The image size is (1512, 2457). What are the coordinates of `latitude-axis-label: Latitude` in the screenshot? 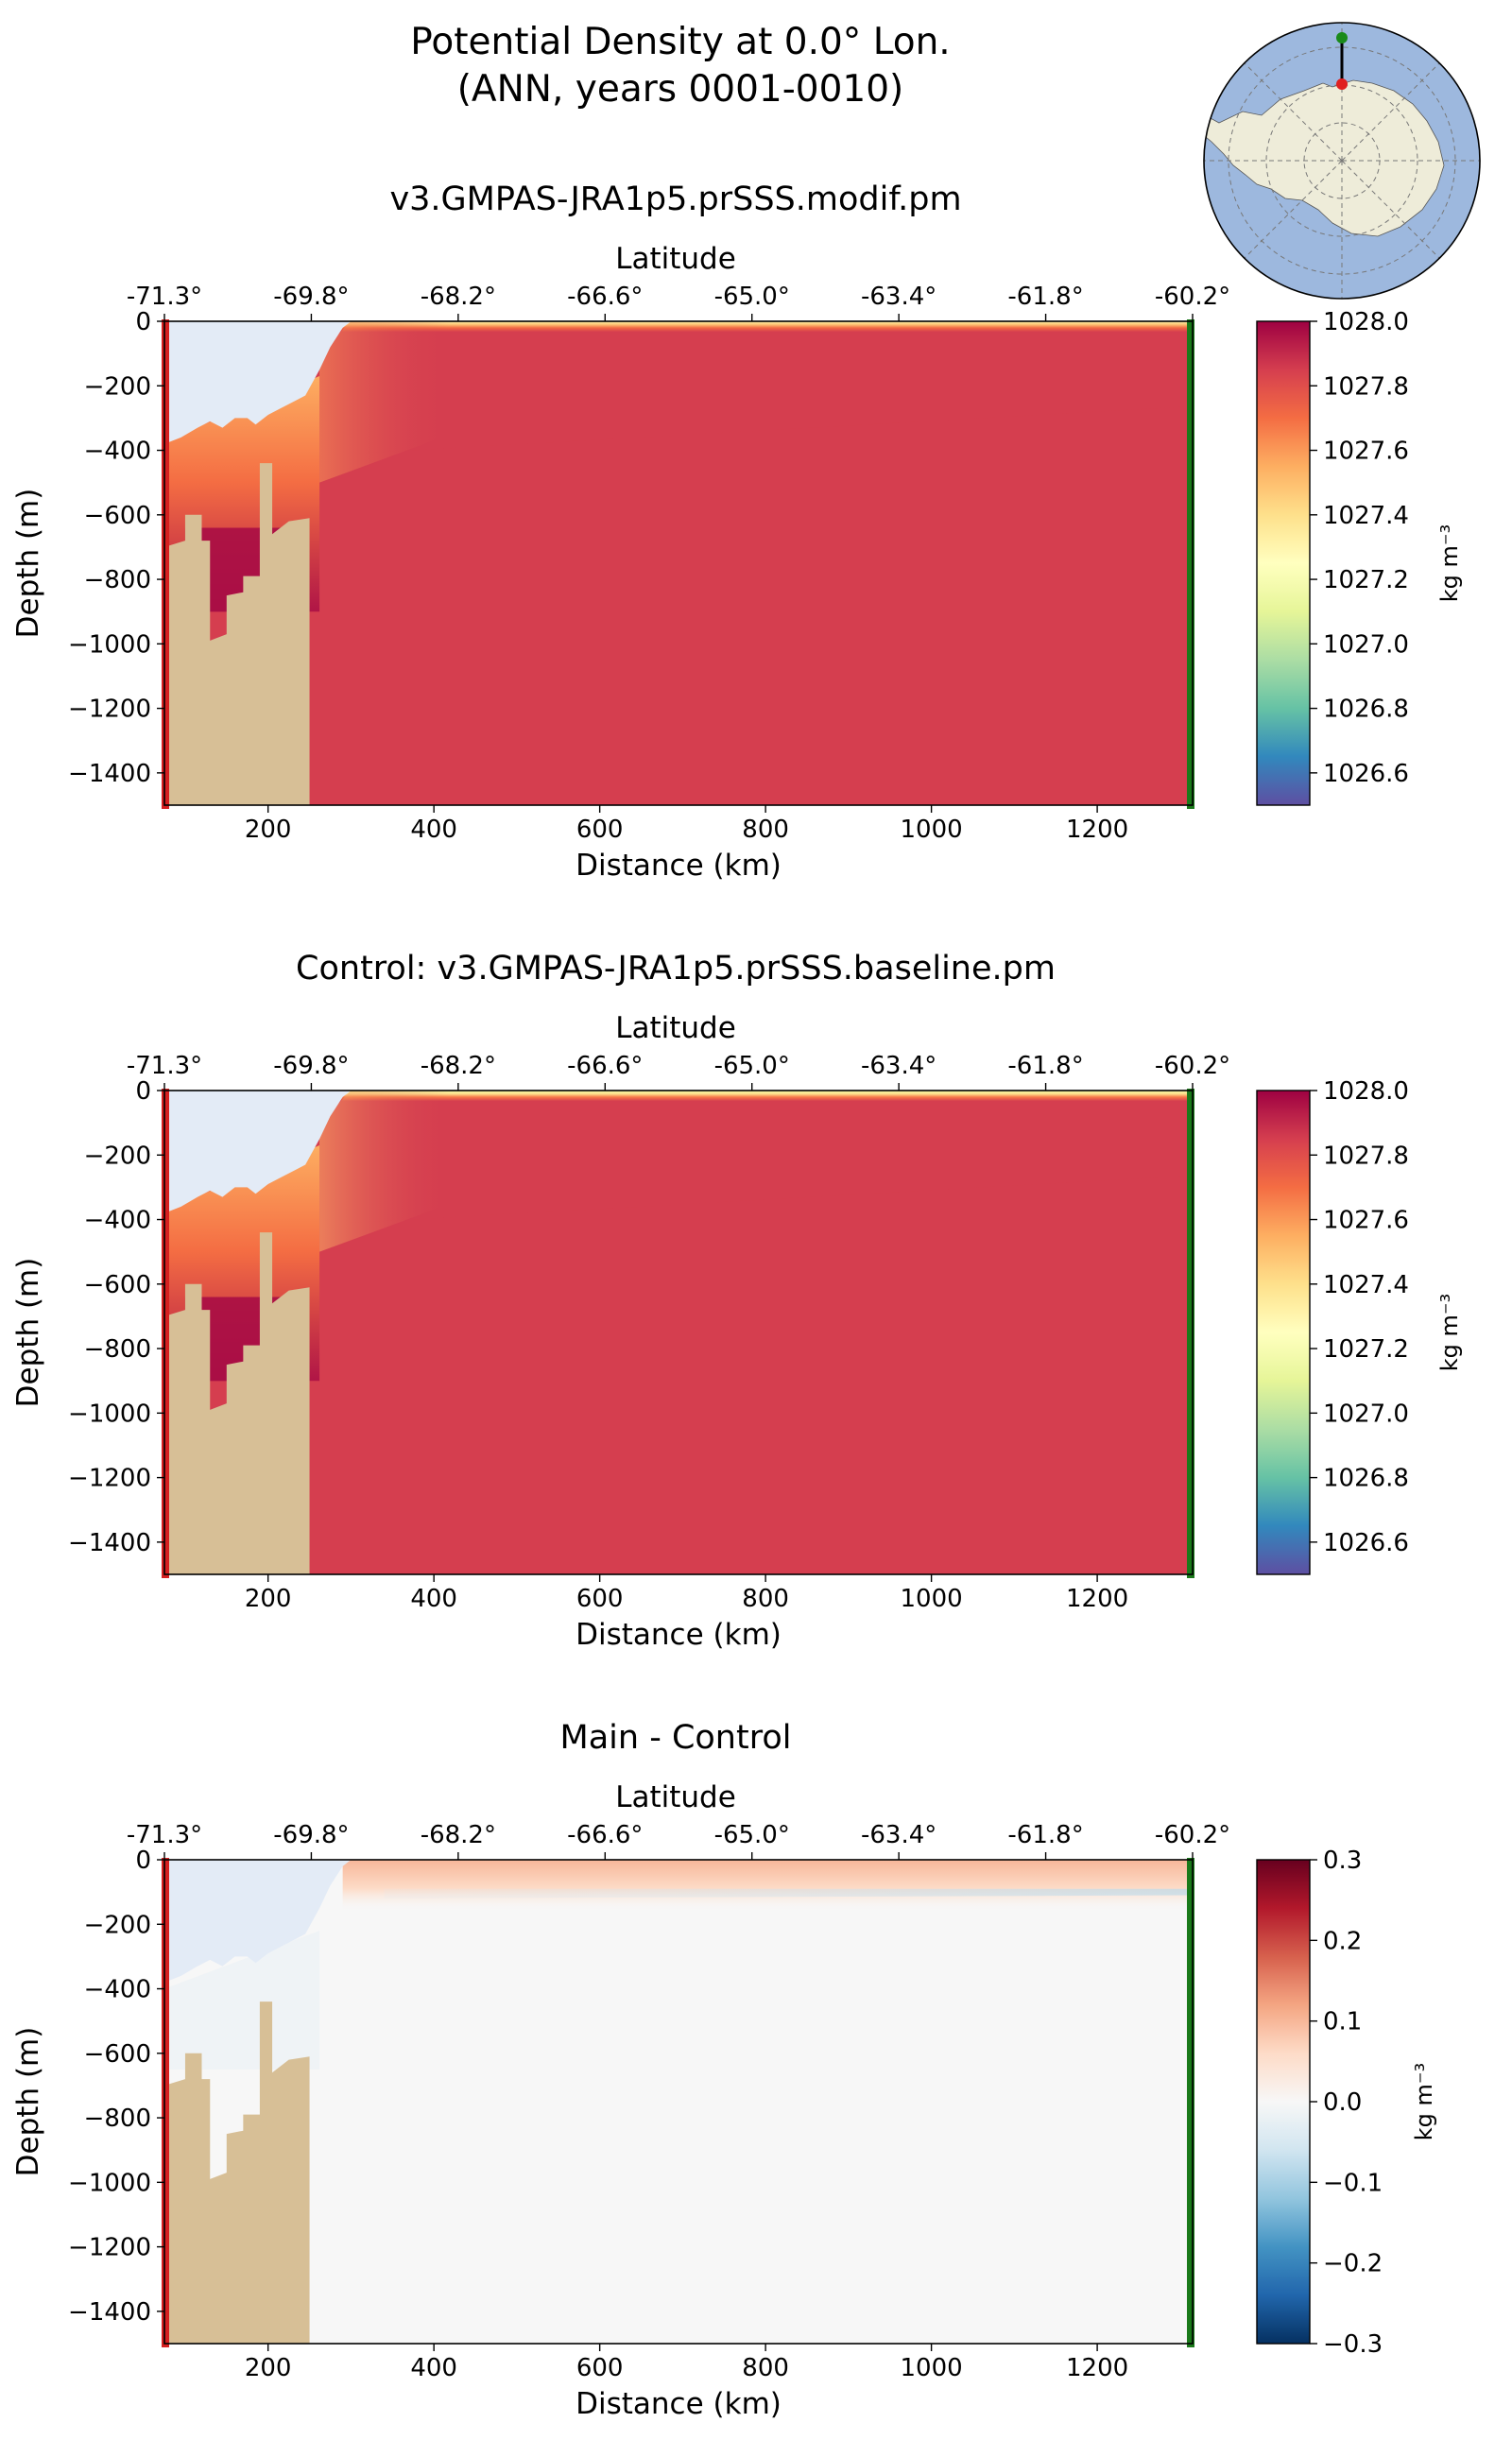 It's located at (675, 259).